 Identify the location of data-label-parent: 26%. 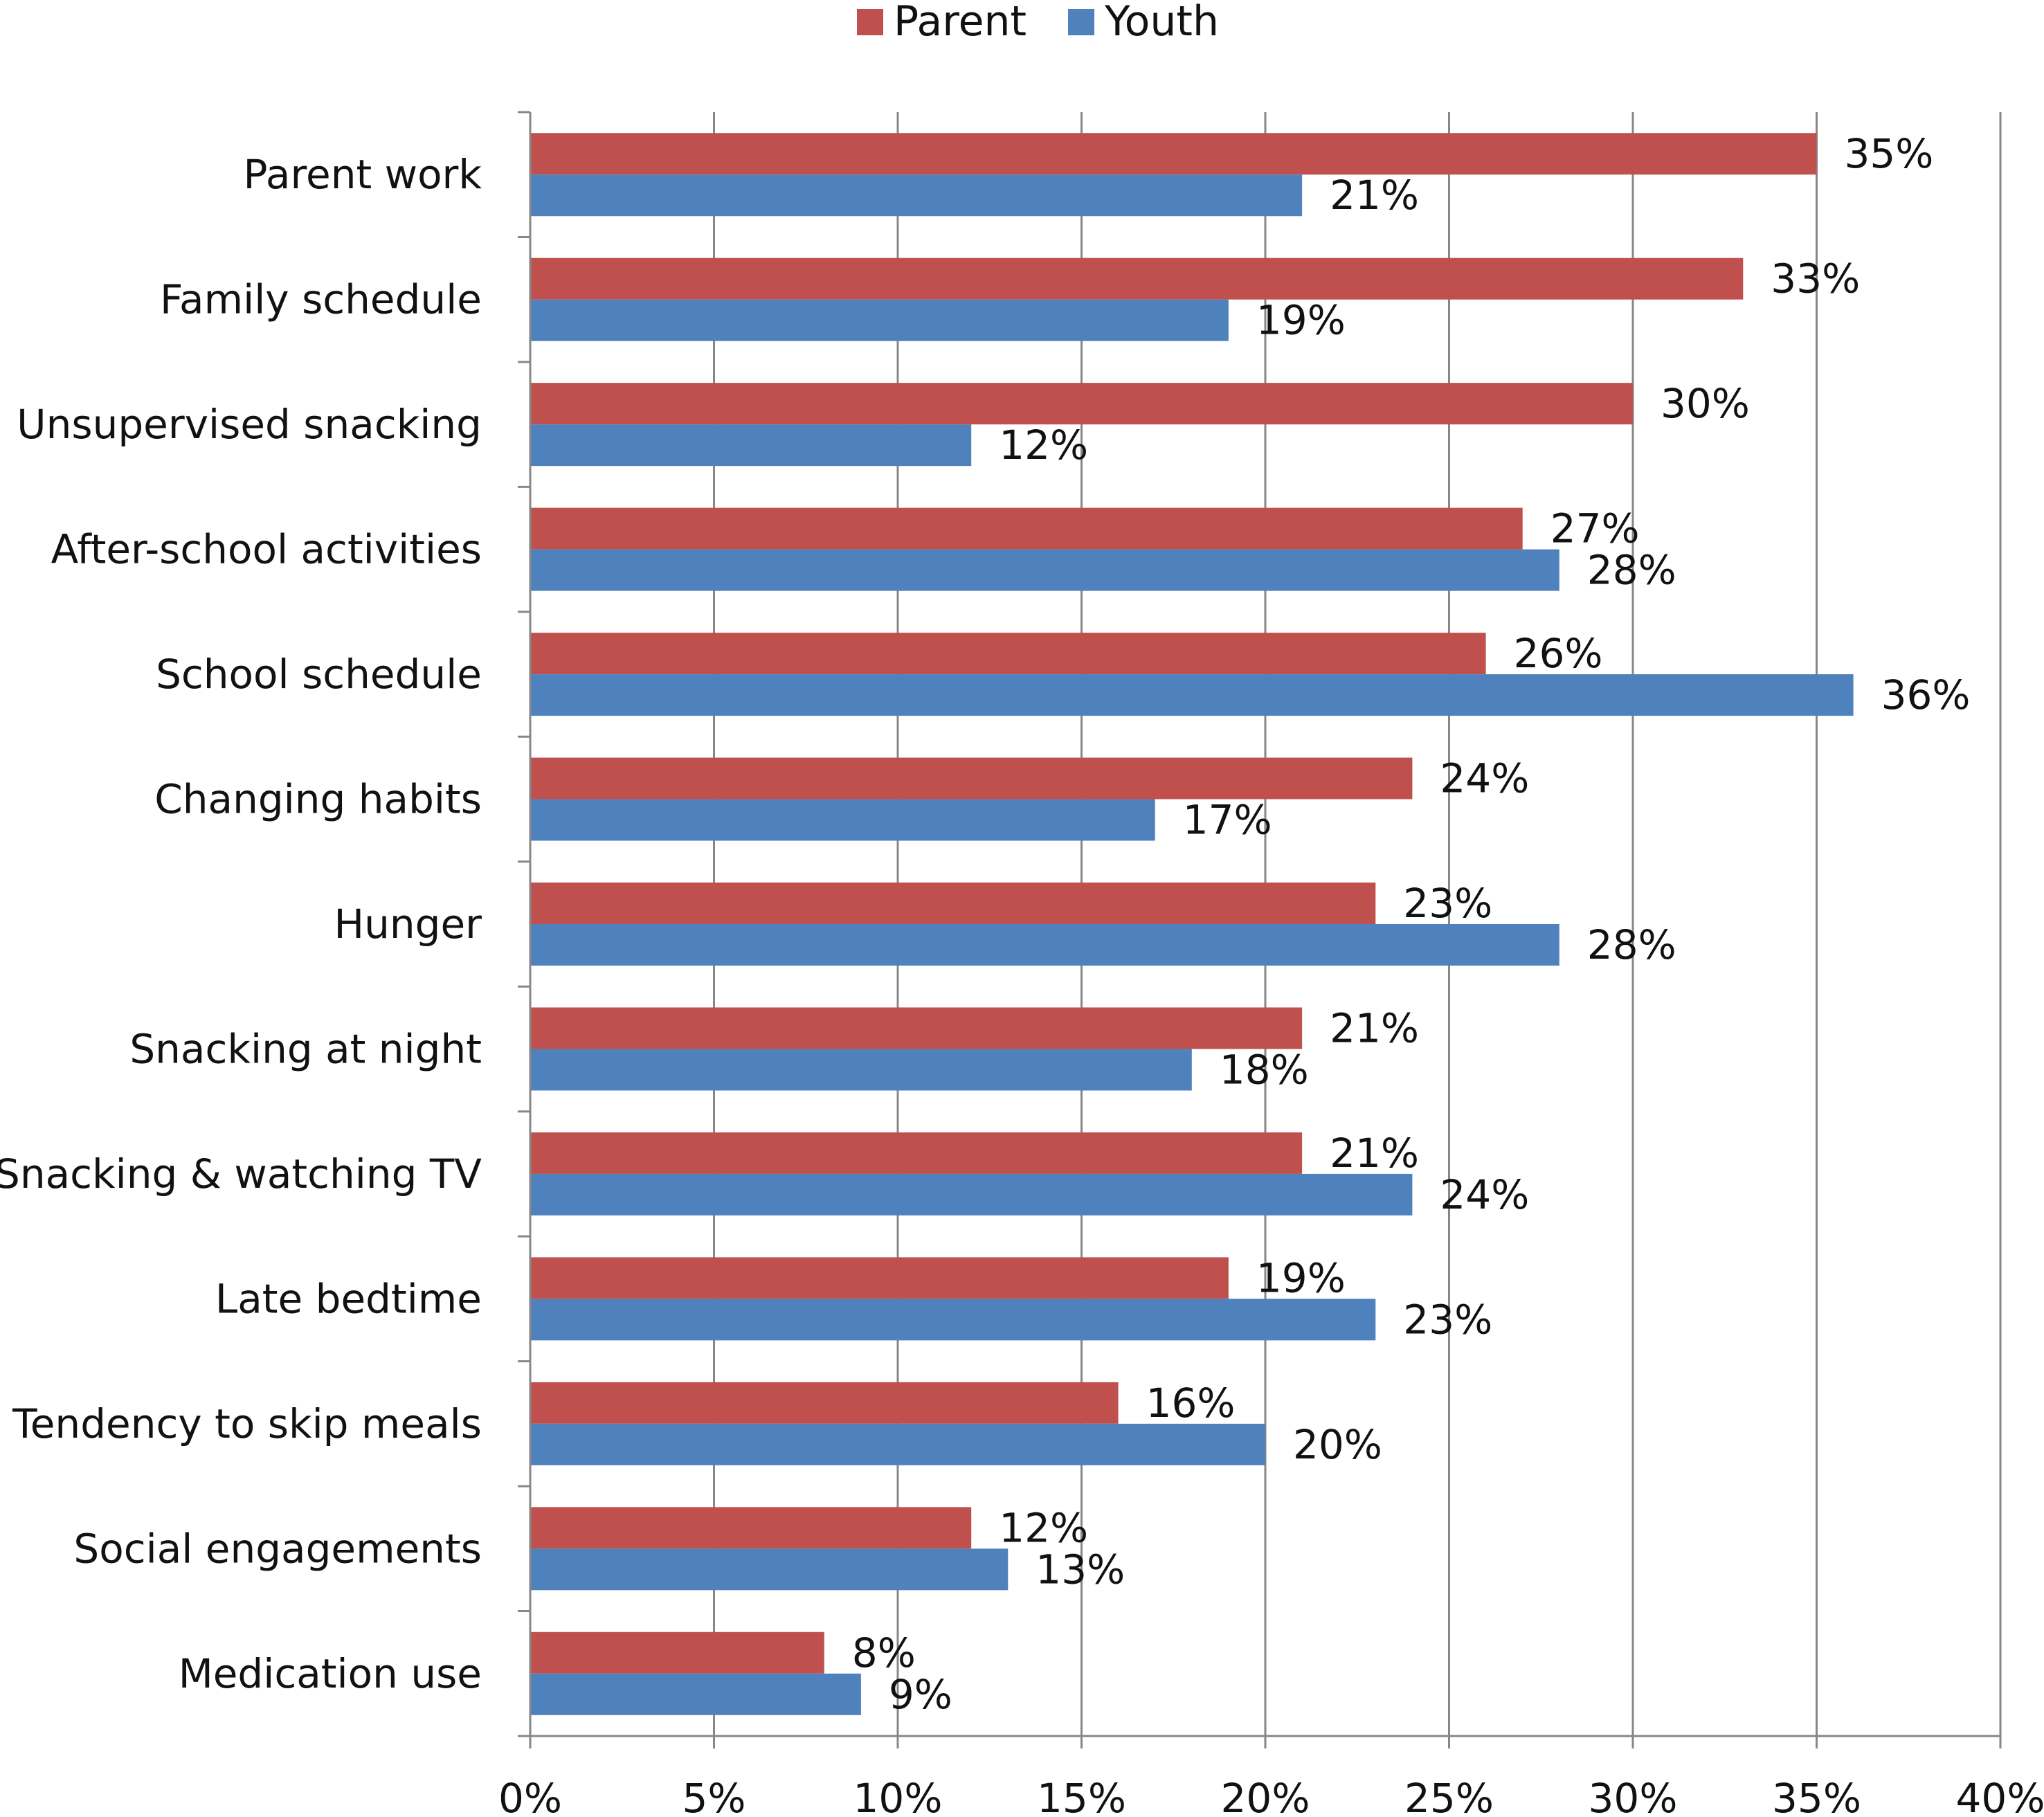
(1558, 653).